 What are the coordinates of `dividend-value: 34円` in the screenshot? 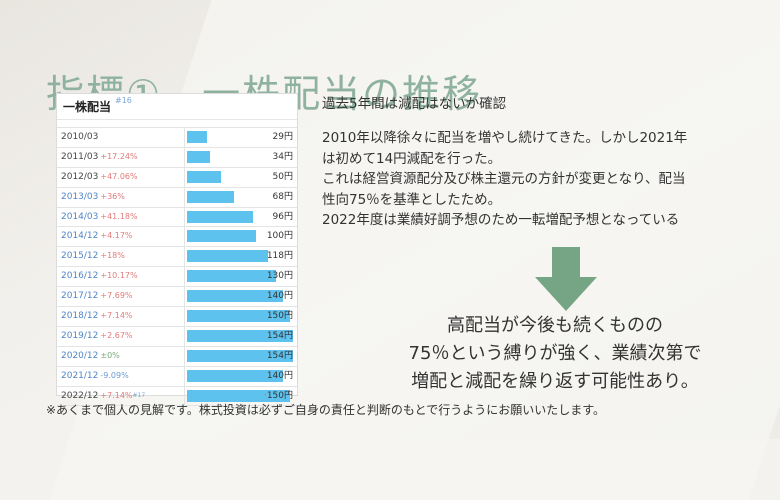 It's located at (283, 157).